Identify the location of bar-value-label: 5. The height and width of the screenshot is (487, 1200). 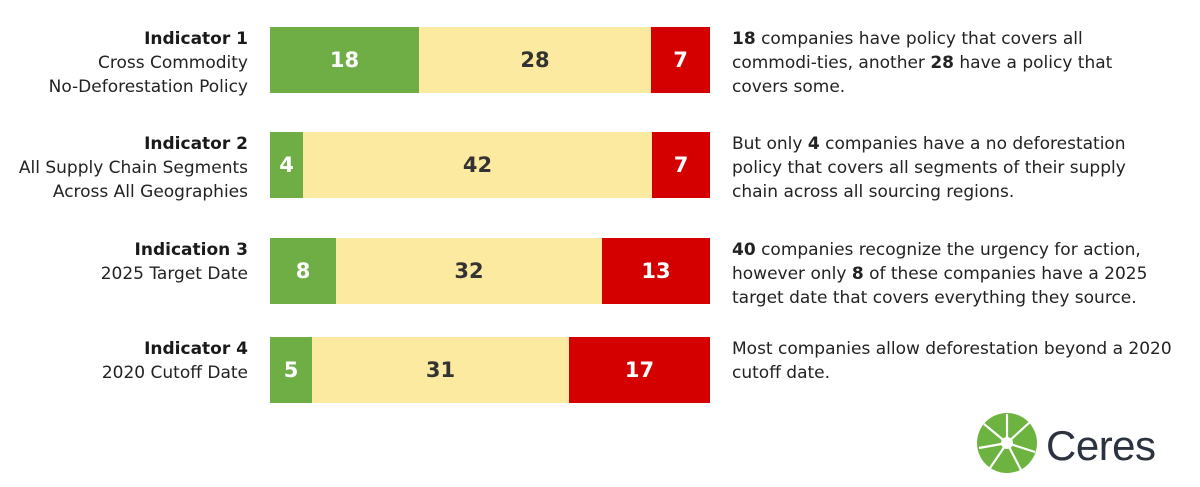
(291, 370).